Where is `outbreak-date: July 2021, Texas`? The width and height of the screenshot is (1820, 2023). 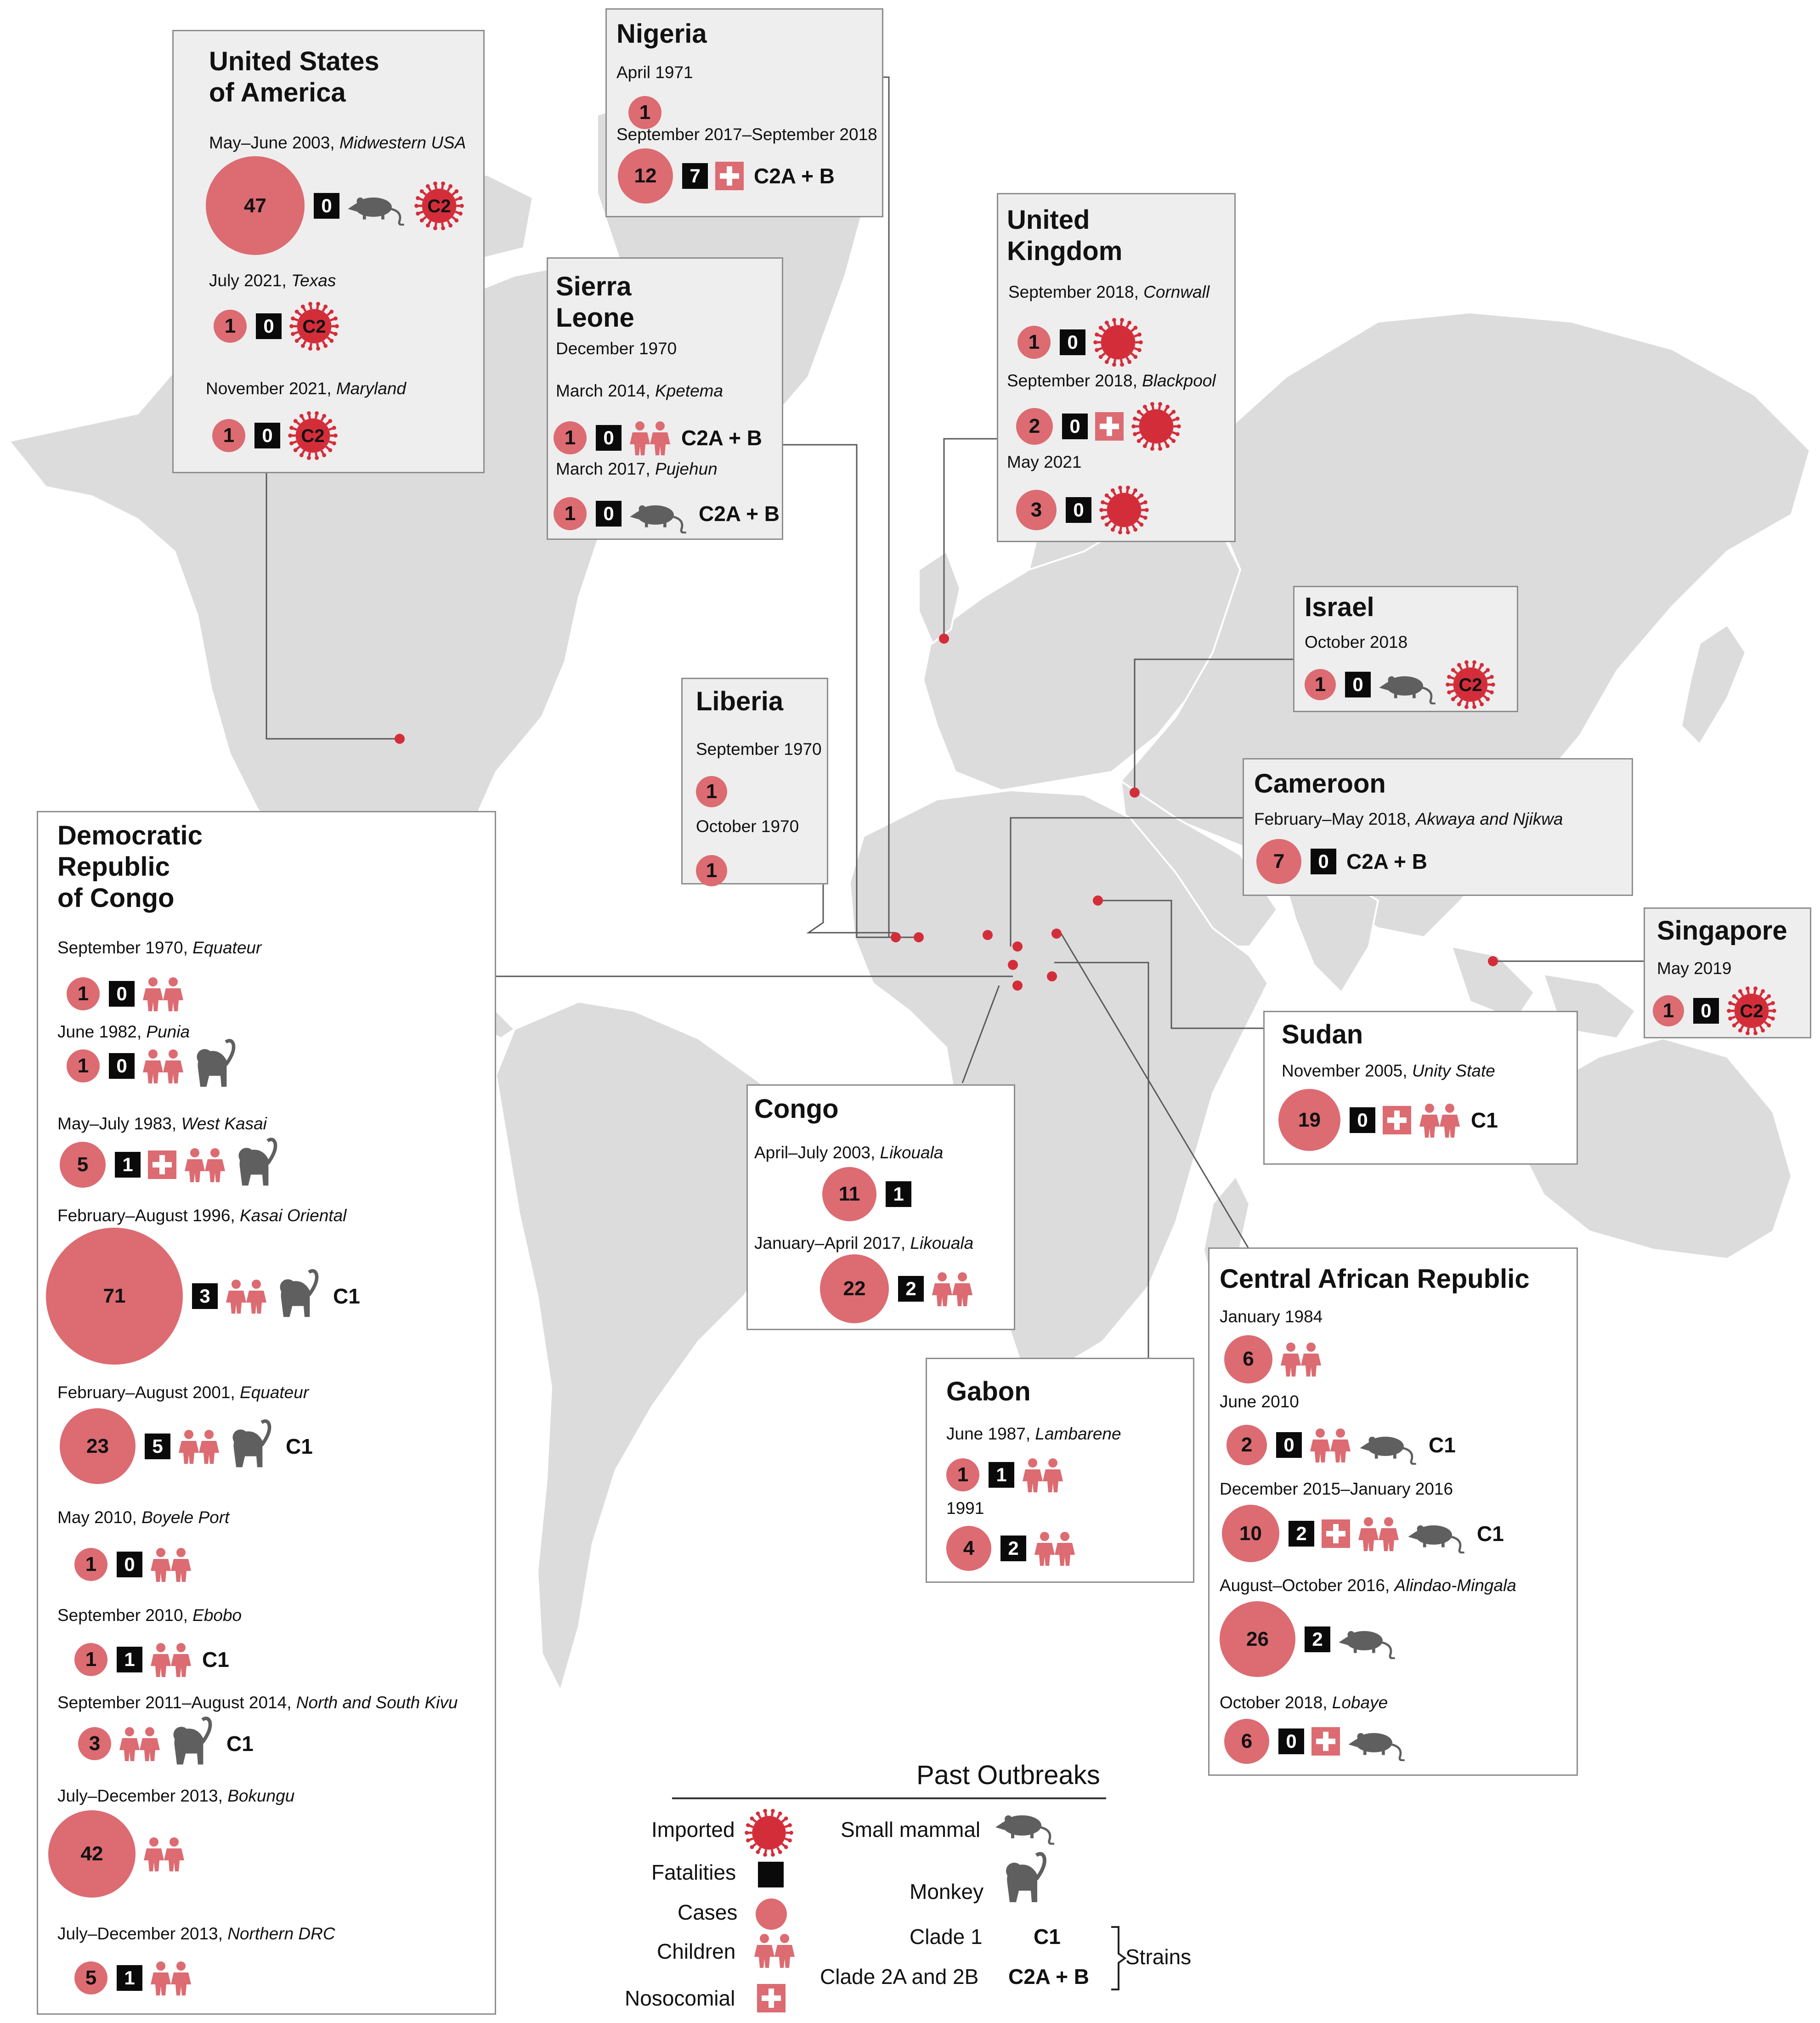 outbreak-date: July 2021, Texas is located at coordinates (272, 280).